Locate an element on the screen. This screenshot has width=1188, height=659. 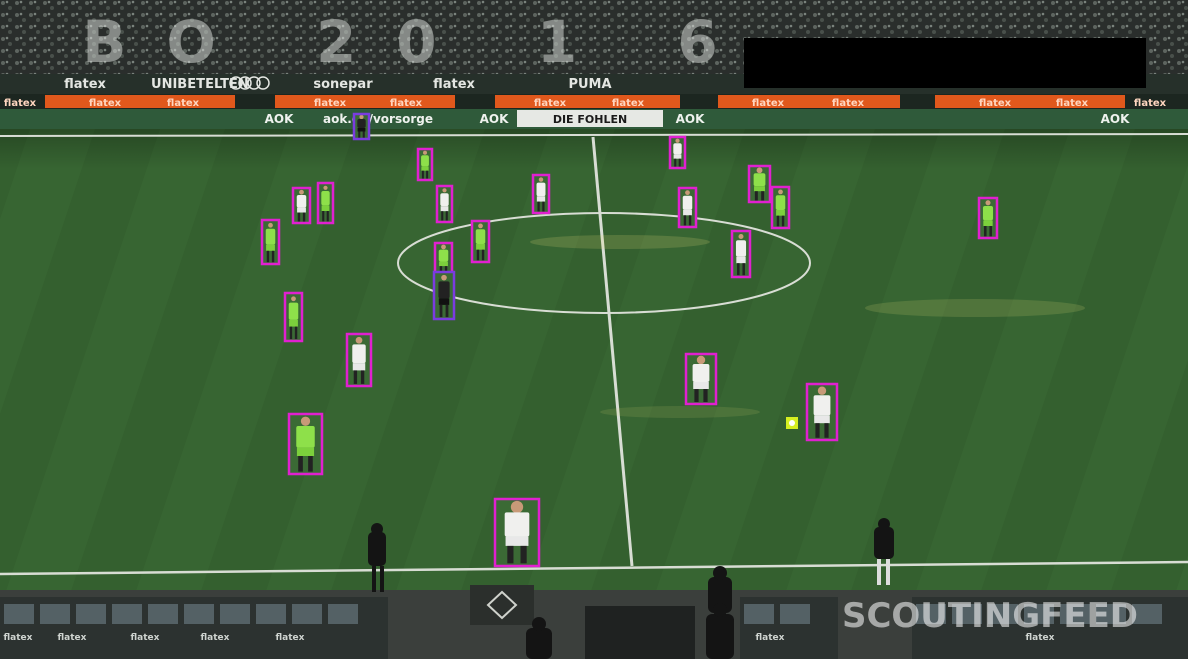
upper-ad-text: UNIBET is located at coordinates (178, 84).